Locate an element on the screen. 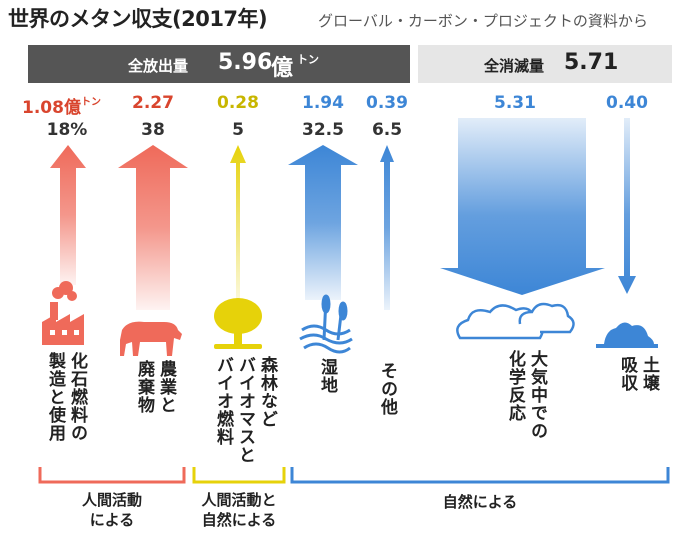 This screenshot has height=539, width=680. flow-arrow-wetland is located at coordinates (323, 222).